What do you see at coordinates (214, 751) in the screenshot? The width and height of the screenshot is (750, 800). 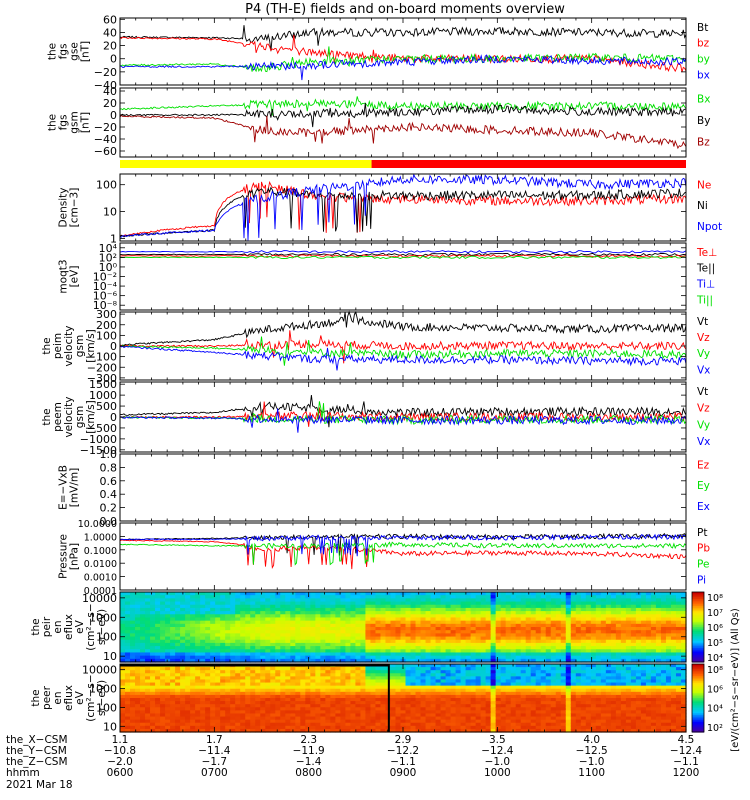 I see `xaxis-tick-y: −11.4` at bounding box center [214, 751].